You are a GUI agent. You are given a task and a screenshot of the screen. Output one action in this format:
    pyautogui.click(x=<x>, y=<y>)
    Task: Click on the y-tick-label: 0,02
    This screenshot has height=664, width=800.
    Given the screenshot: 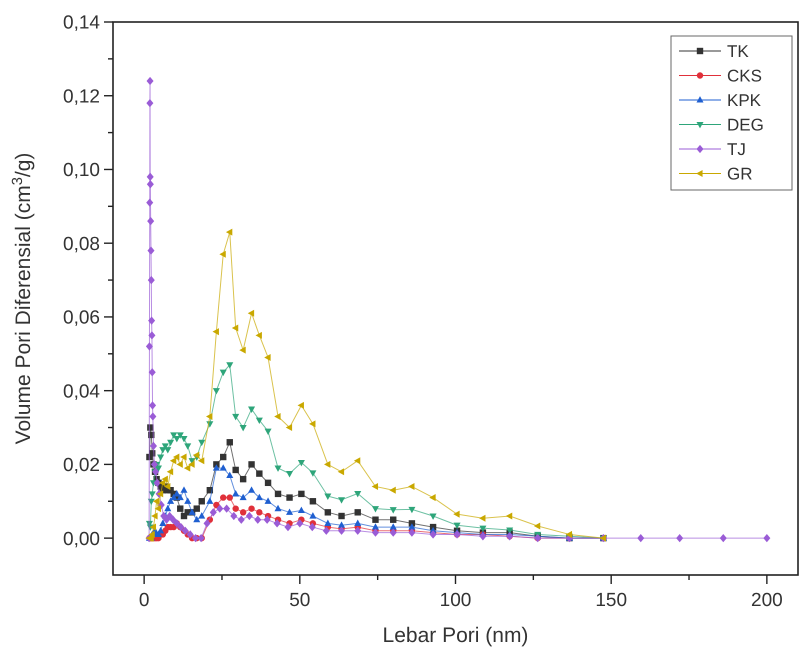 What is the action you would take?
    pyautogui.click(x=81, y=465)
    